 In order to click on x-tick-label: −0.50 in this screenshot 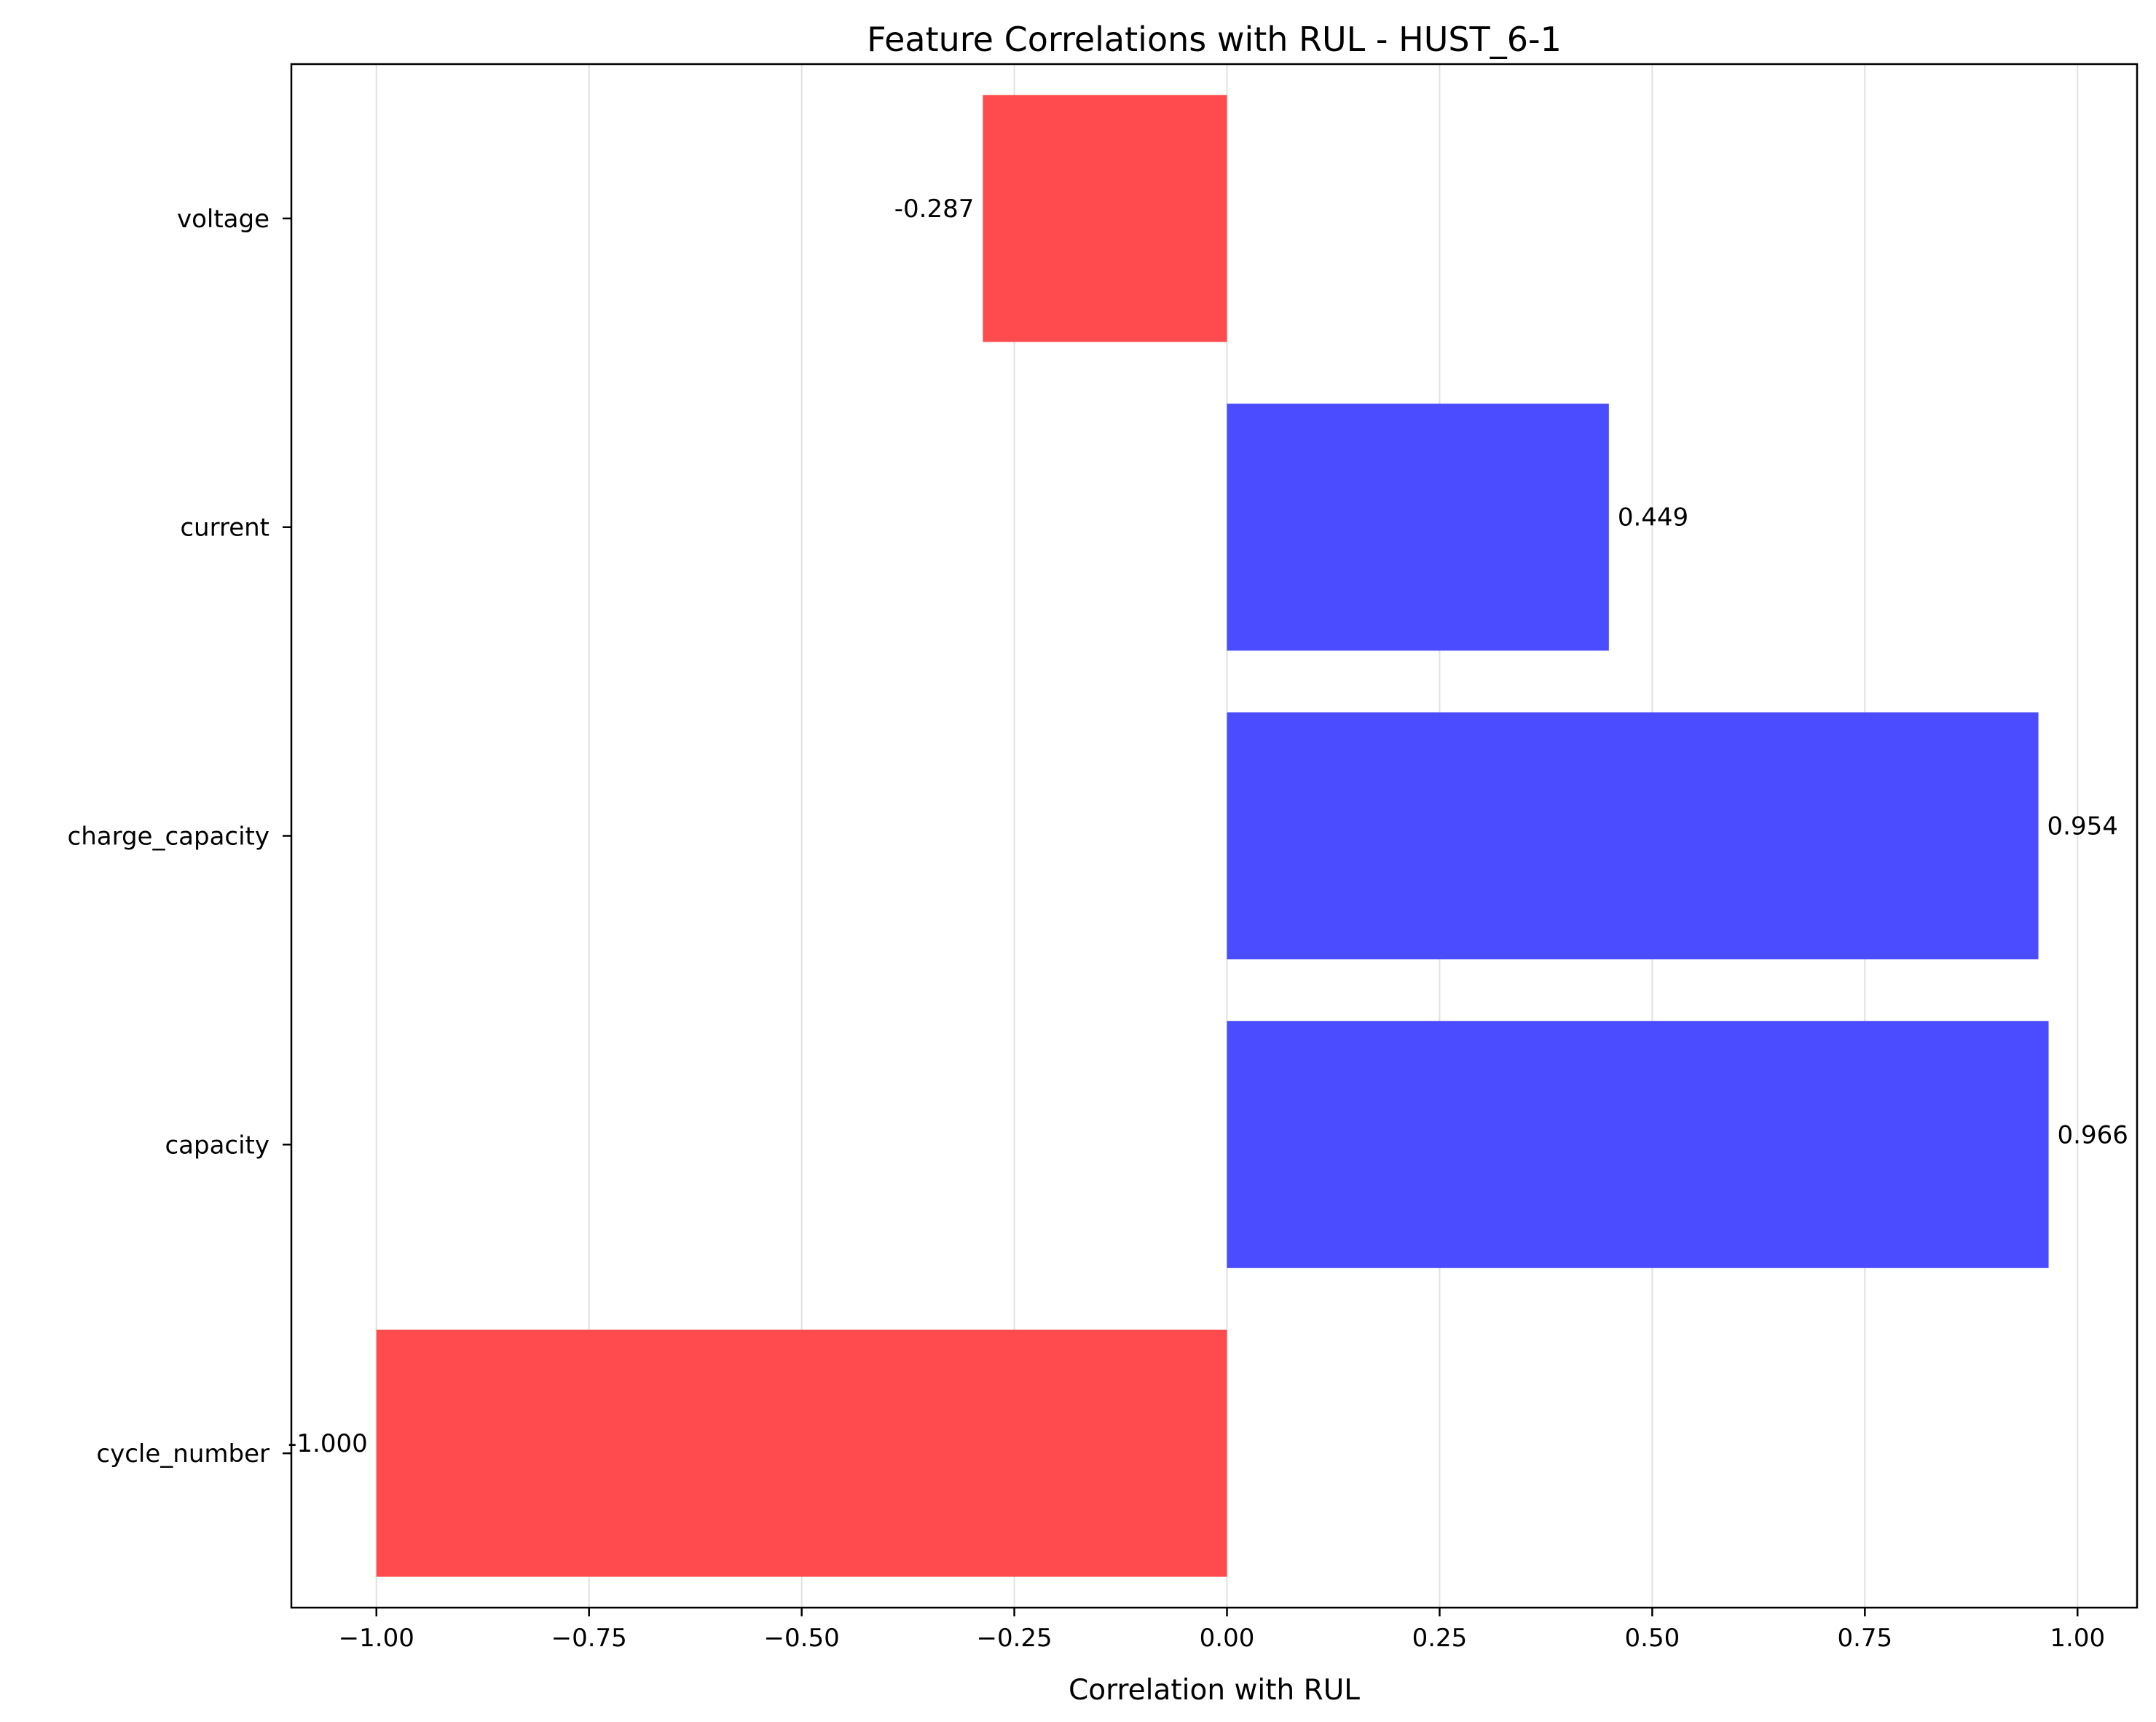, I will do `click(802, 1639)`.